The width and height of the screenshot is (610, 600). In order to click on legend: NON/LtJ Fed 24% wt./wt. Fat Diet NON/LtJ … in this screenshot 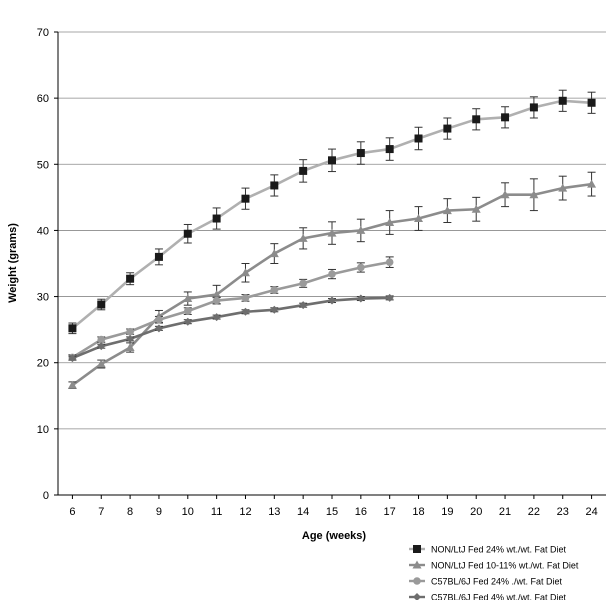, I will do `click(494, 572)`.